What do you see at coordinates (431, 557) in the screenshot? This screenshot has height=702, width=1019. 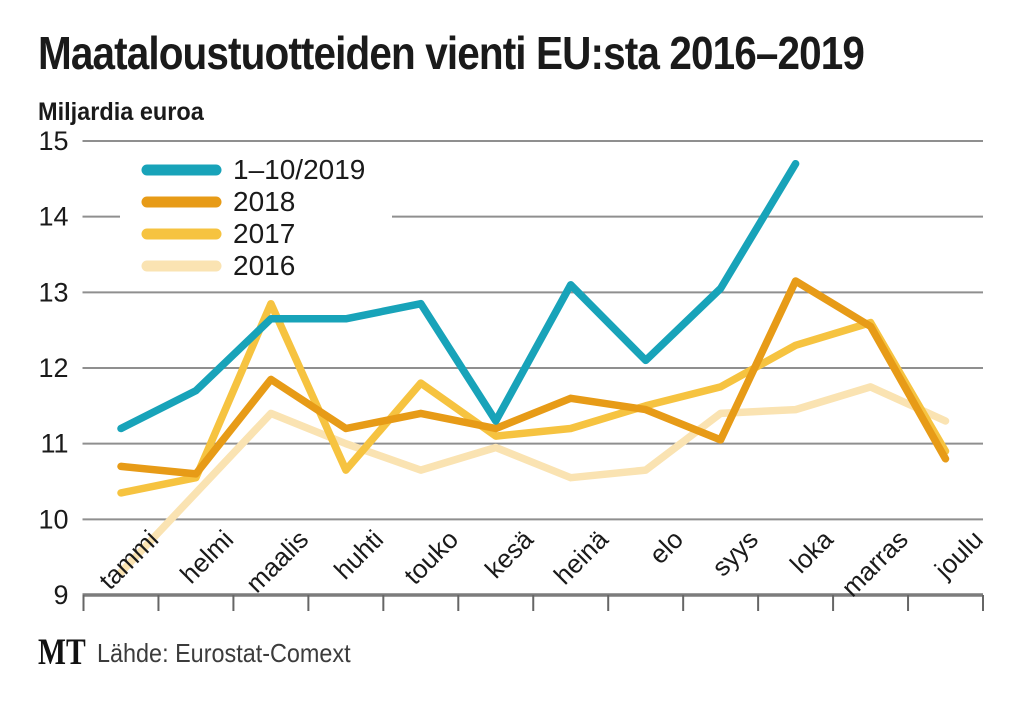 I see `month-label-touko: touko` at bounding box center [431, 557].